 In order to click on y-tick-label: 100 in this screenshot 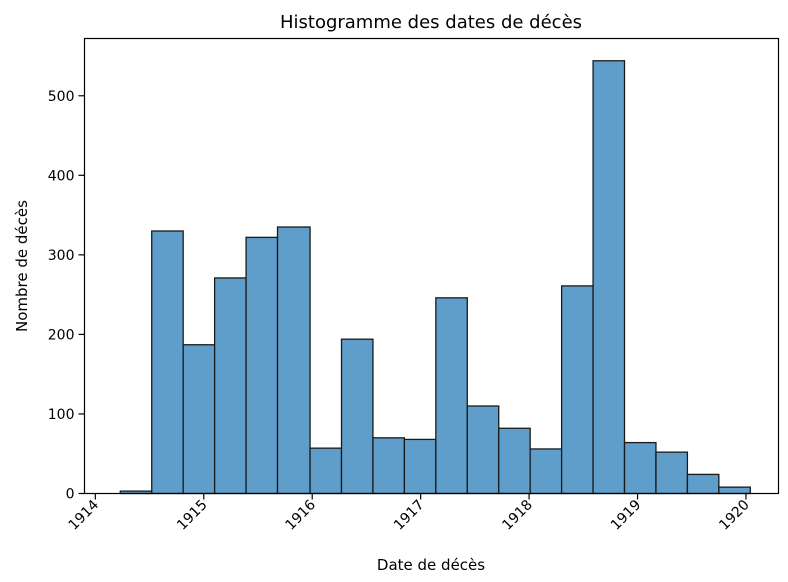, I will do `click(61, 415)`.